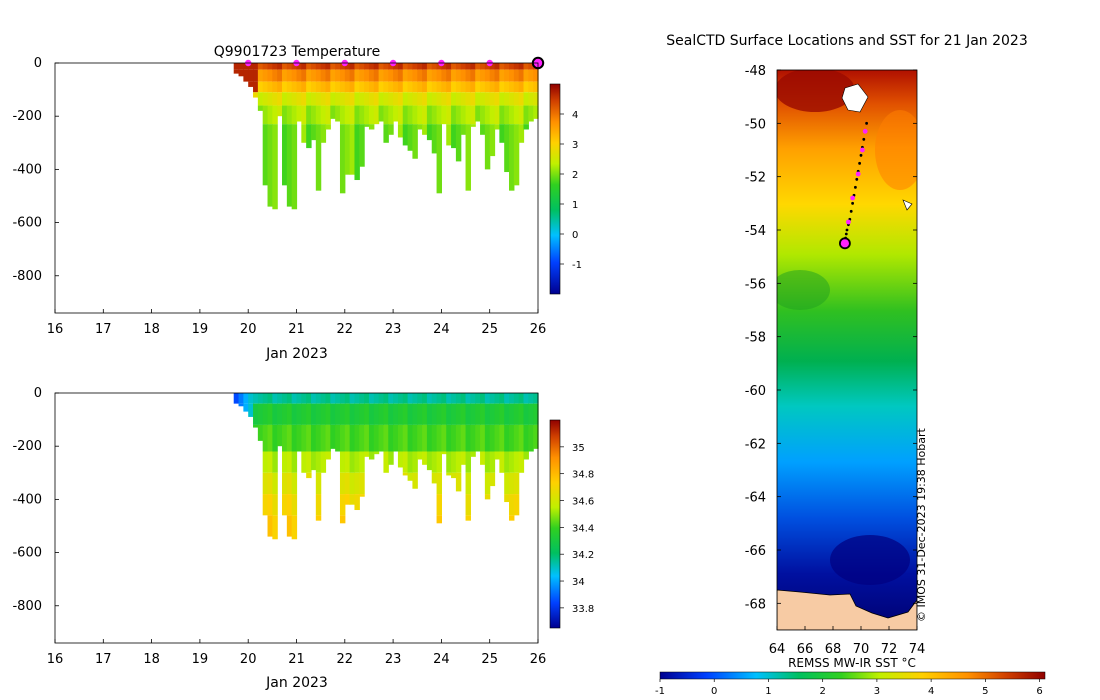 This screenshot has width=1100, height=700. Describe the element at coordinates (296, 659) in the screenshot. I see `x-tick-label: 21` at that location.